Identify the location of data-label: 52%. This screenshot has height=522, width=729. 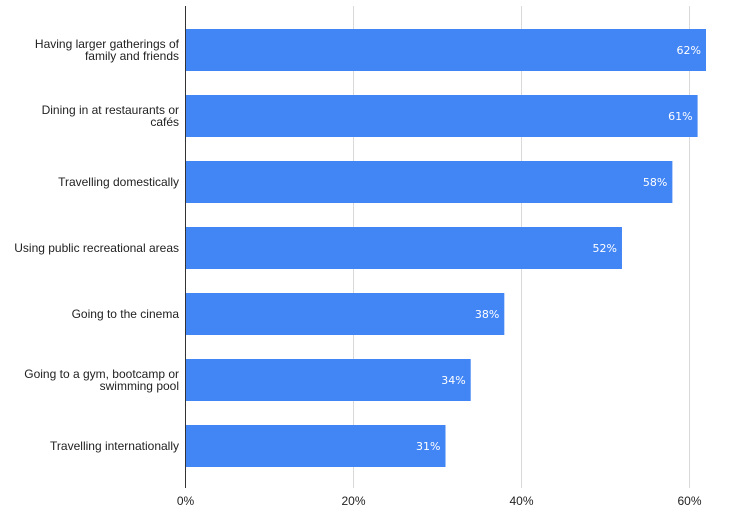
(605, 248).